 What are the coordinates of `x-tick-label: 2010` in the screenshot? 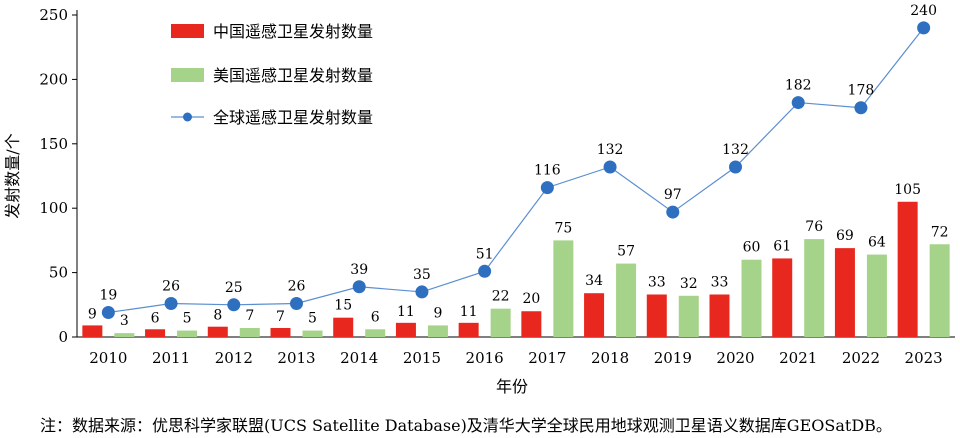 It's located at (108, 358).